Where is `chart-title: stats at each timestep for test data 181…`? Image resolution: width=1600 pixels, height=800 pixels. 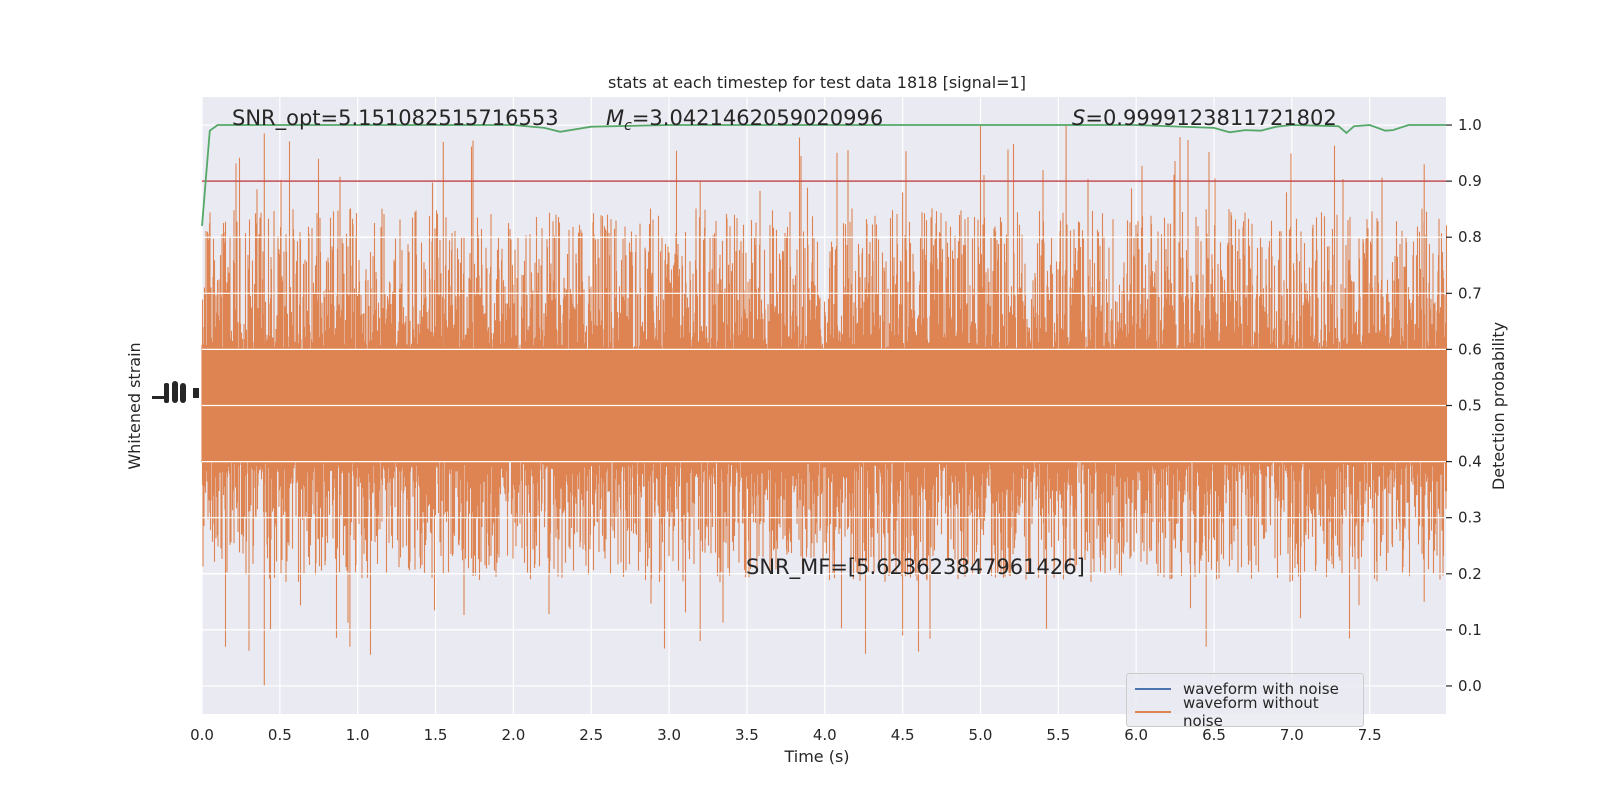 chart-title: stats at each timestep for test data 181… is located at coordinates (817, 82).